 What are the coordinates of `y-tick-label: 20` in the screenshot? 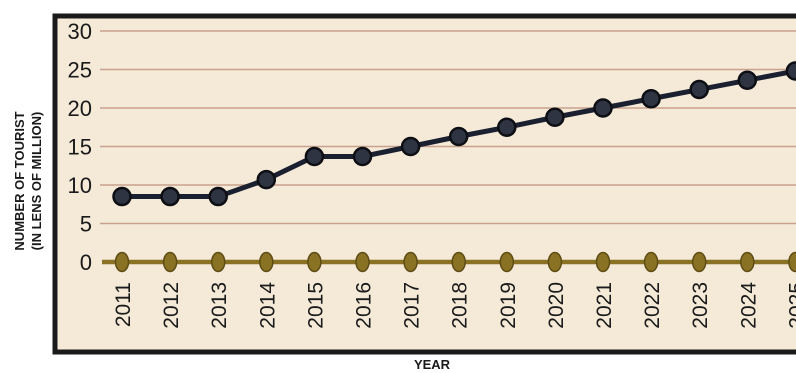 It's located at (80, 108).